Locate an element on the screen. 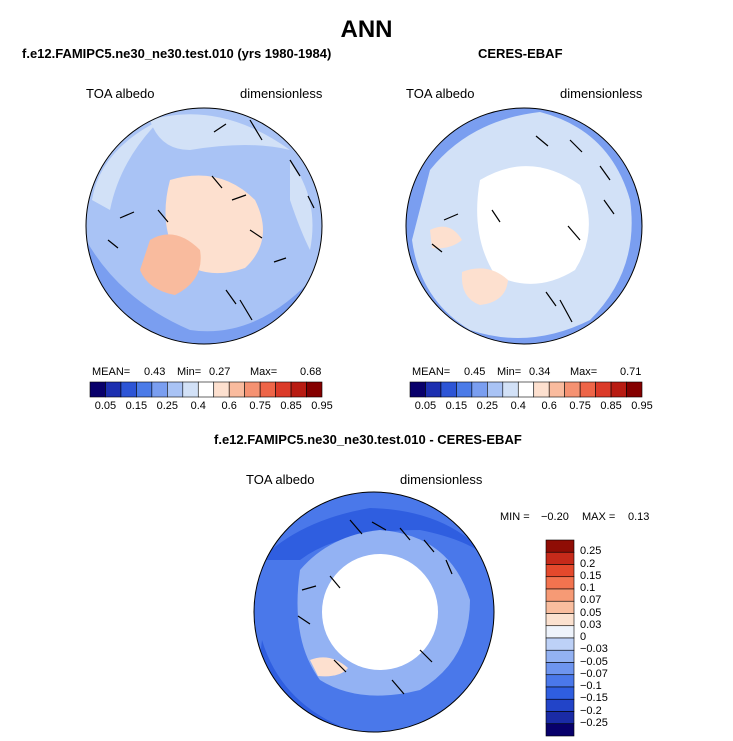 The image size is (733, 741). diff-coastlines is located at coordinates (375, 607).